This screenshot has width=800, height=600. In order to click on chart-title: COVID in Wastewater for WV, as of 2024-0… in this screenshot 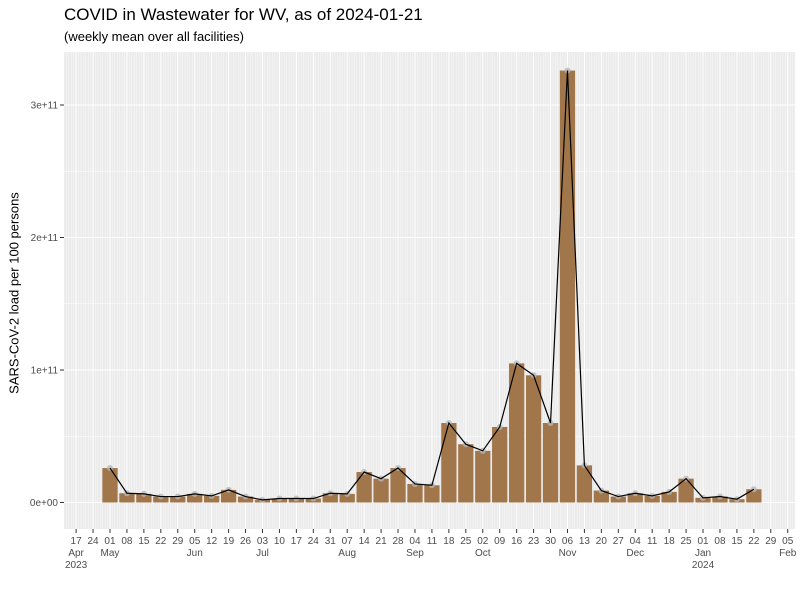, I will do `click(243, 14)`.